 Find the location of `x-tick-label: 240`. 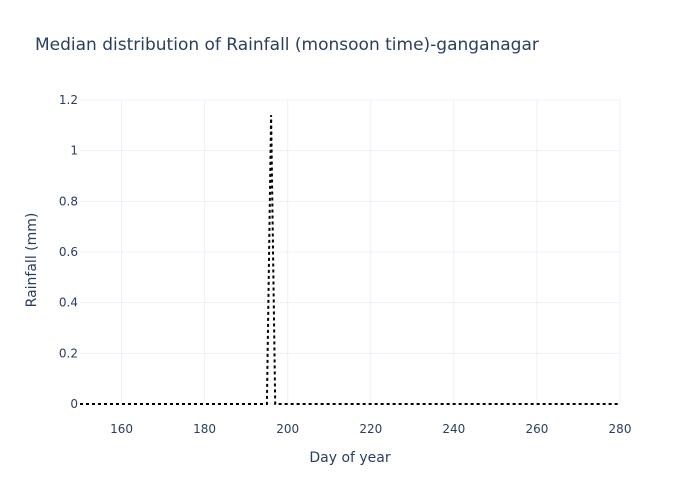

x-tick-label: 240 is located at coordinates (453, 429).